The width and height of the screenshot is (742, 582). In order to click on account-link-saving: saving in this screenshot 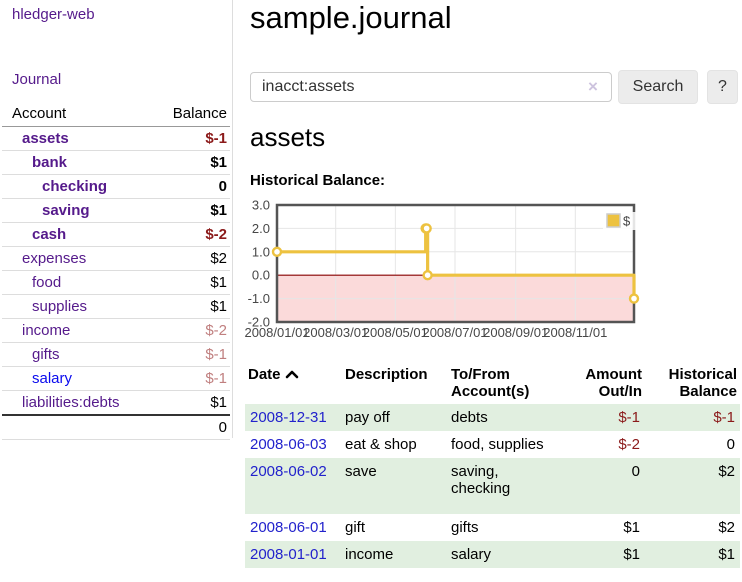, I will do `click(66, 210)`.